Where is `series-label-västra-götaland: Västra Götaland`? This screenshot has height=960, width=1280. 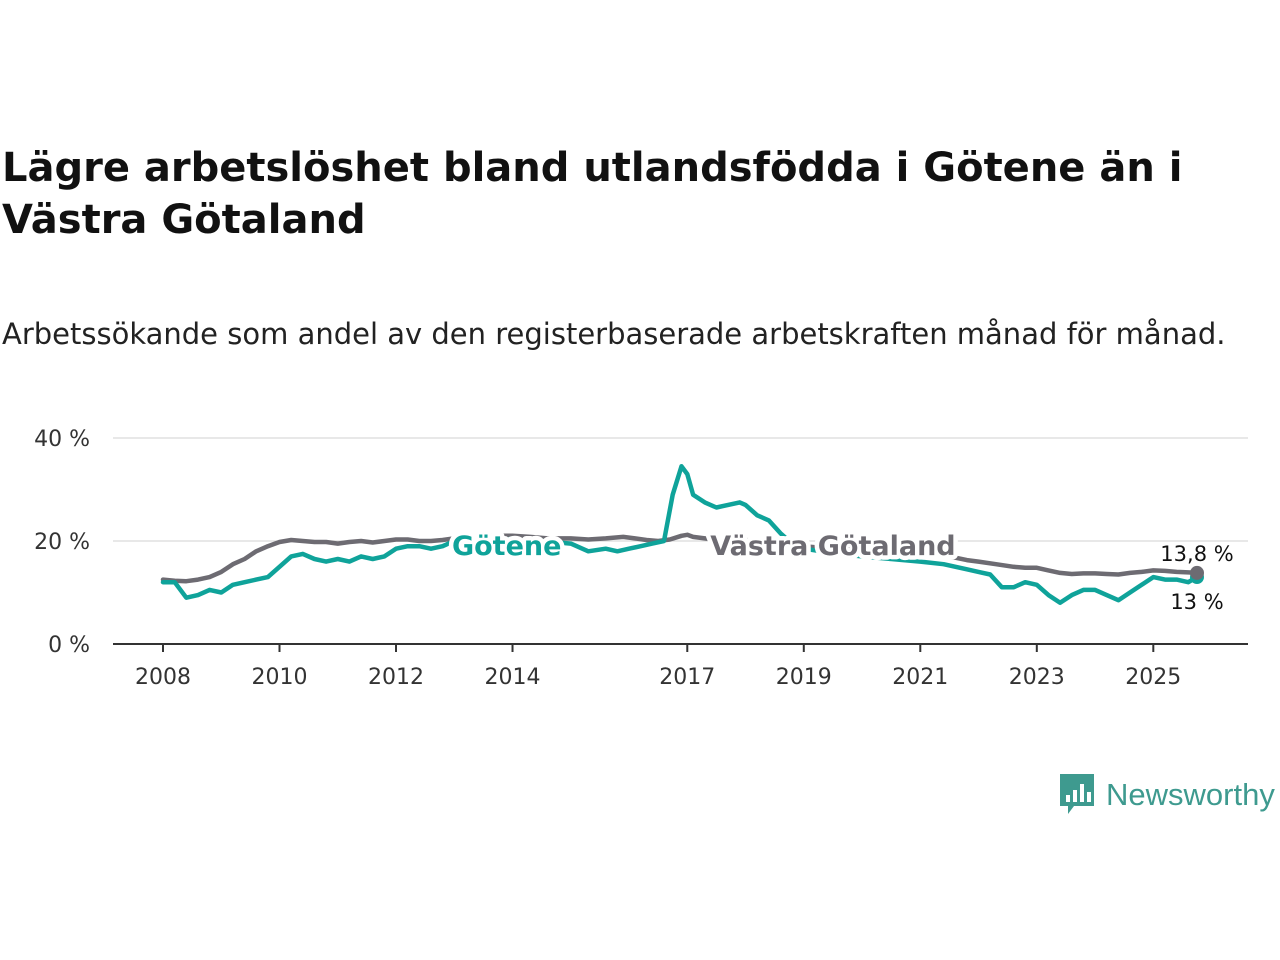 series-label-västra-götaland: Västra Götaland is located at coordinates (832, 546).